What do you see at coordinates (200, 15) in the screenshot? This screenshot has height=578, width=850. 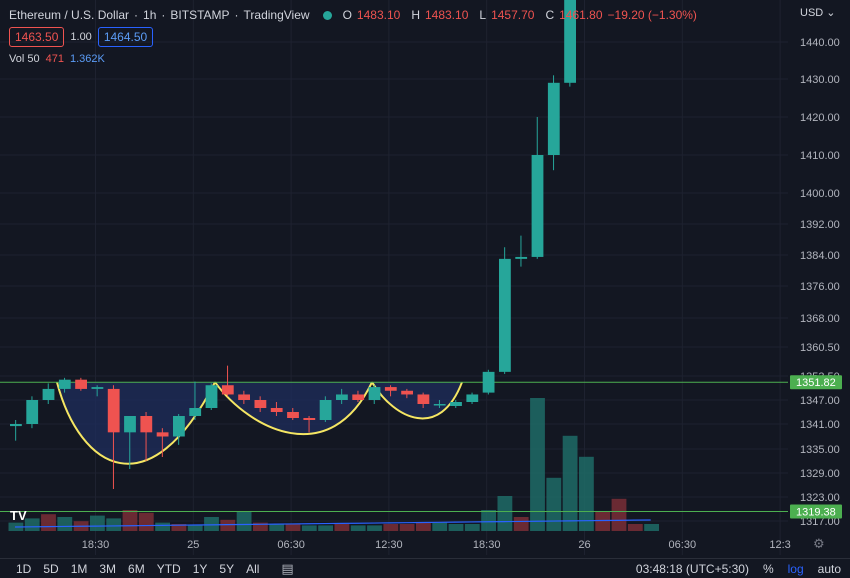 I see `exchange-label: BITSTAMP` at bounding box center [200, 15].